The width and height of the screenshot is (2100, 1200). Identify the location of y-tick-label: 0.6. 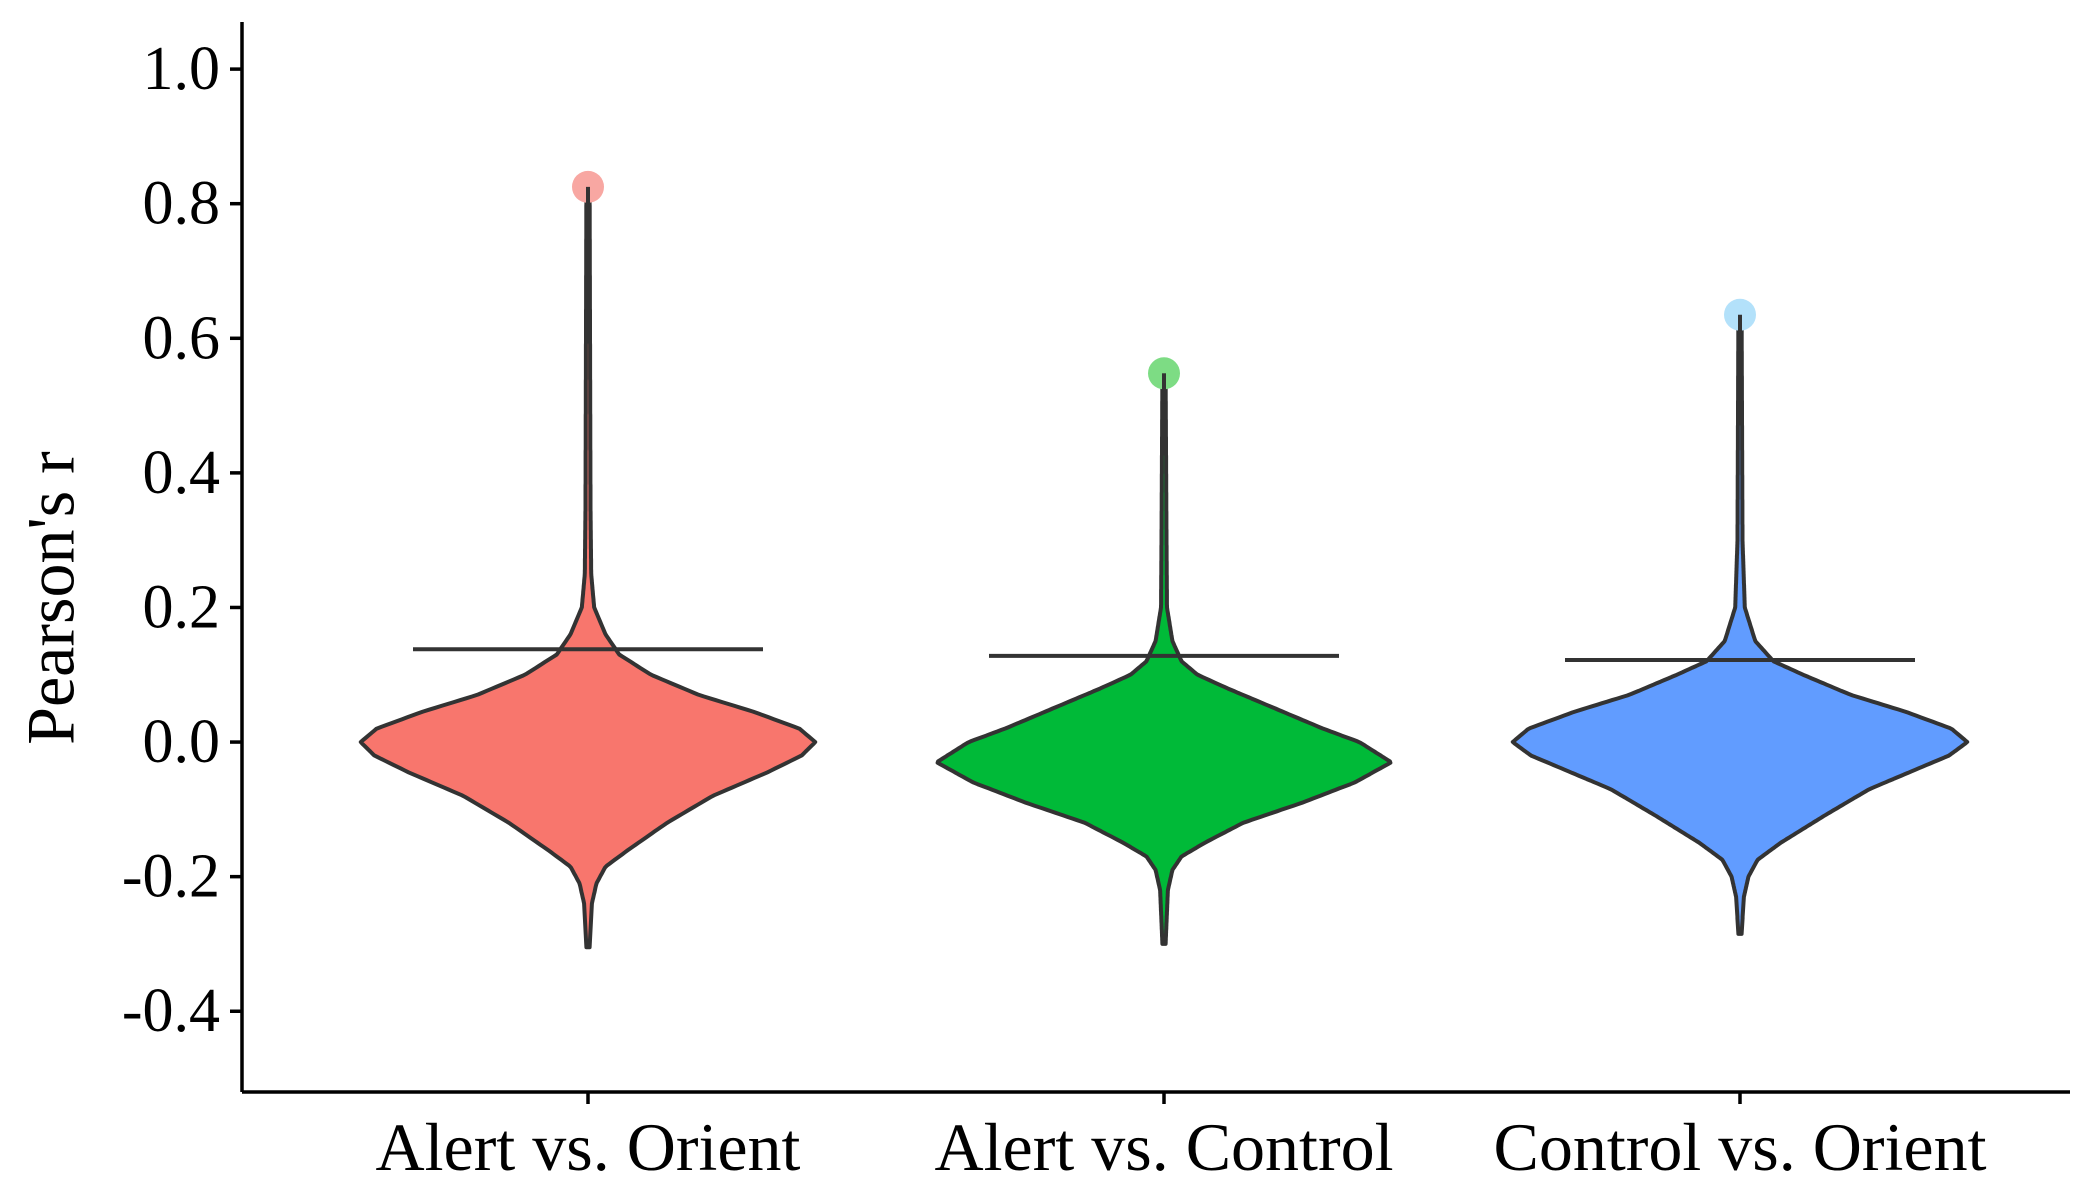
(182, 338).